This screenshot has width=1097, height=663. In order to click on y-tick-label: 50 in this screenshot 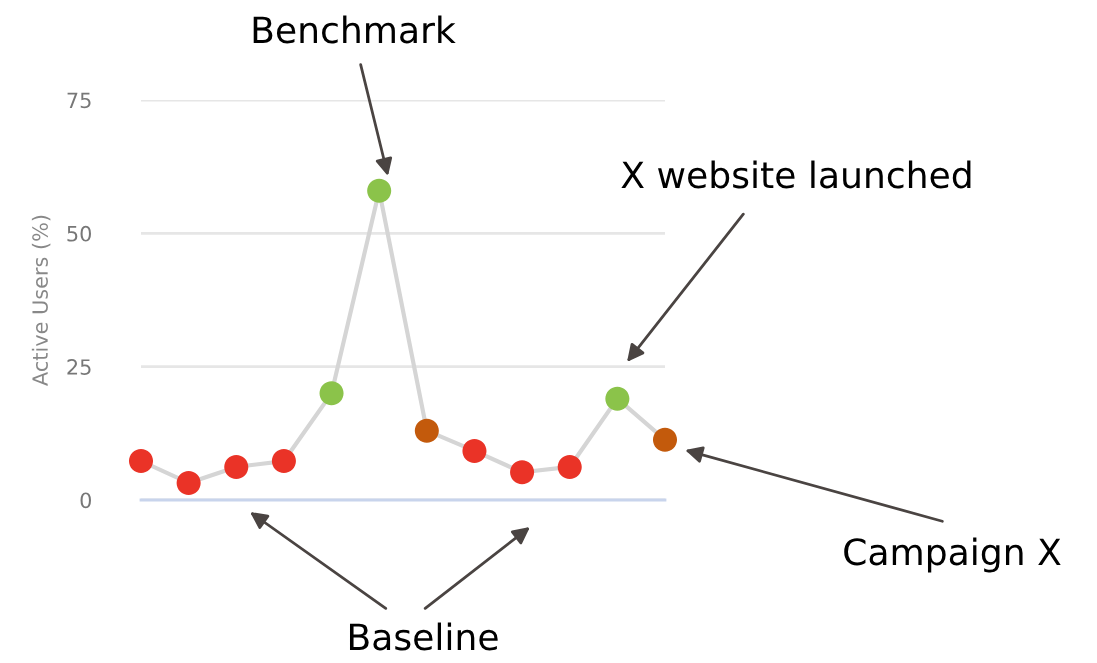, I will do `click(79, 233)`.